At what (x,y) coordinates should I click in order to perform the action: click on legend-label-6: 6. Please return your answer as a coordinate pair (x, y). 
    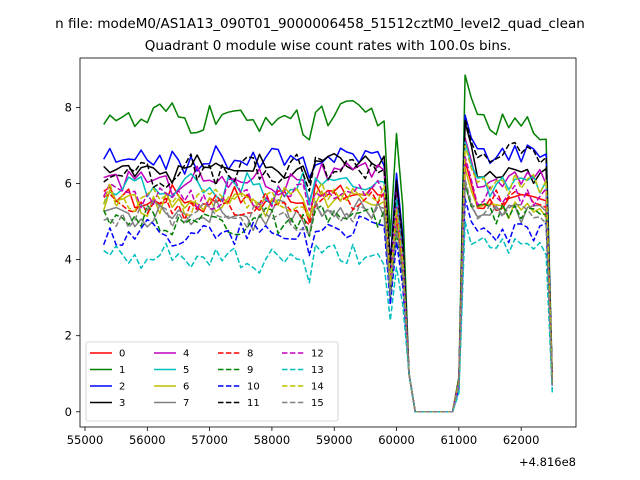
    Looking at the image, I should click on (186, 387).